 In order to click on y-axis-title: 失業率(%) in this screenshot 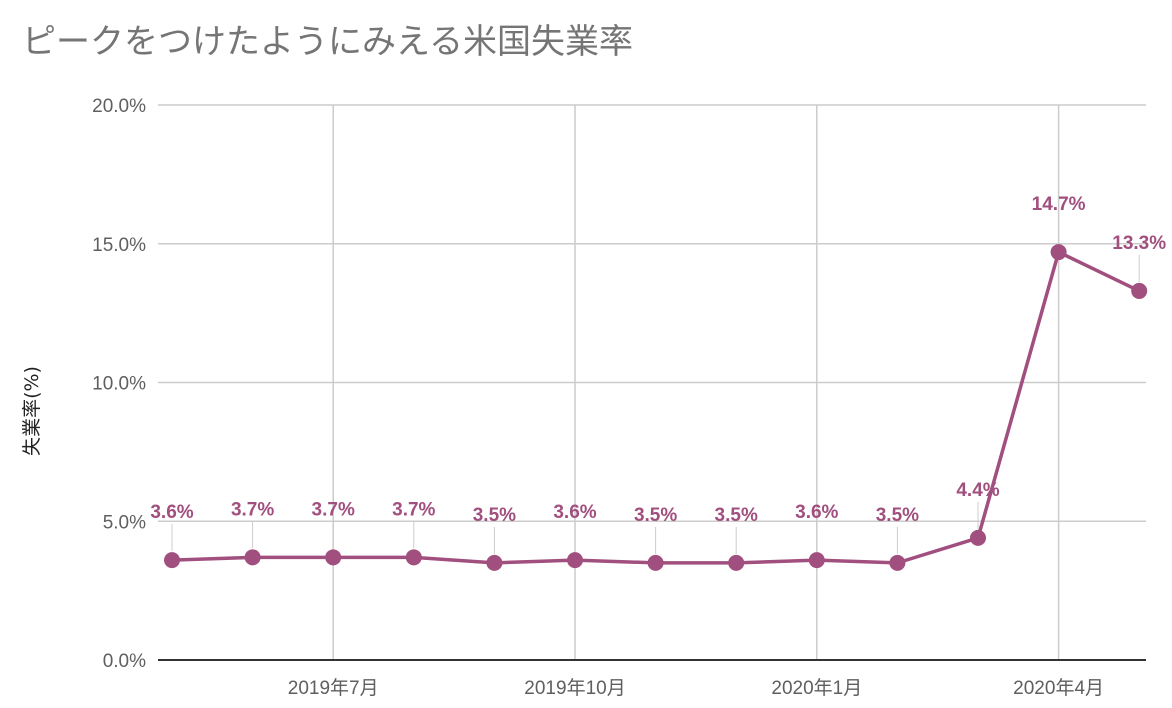, I will do `click(32, 411)`.